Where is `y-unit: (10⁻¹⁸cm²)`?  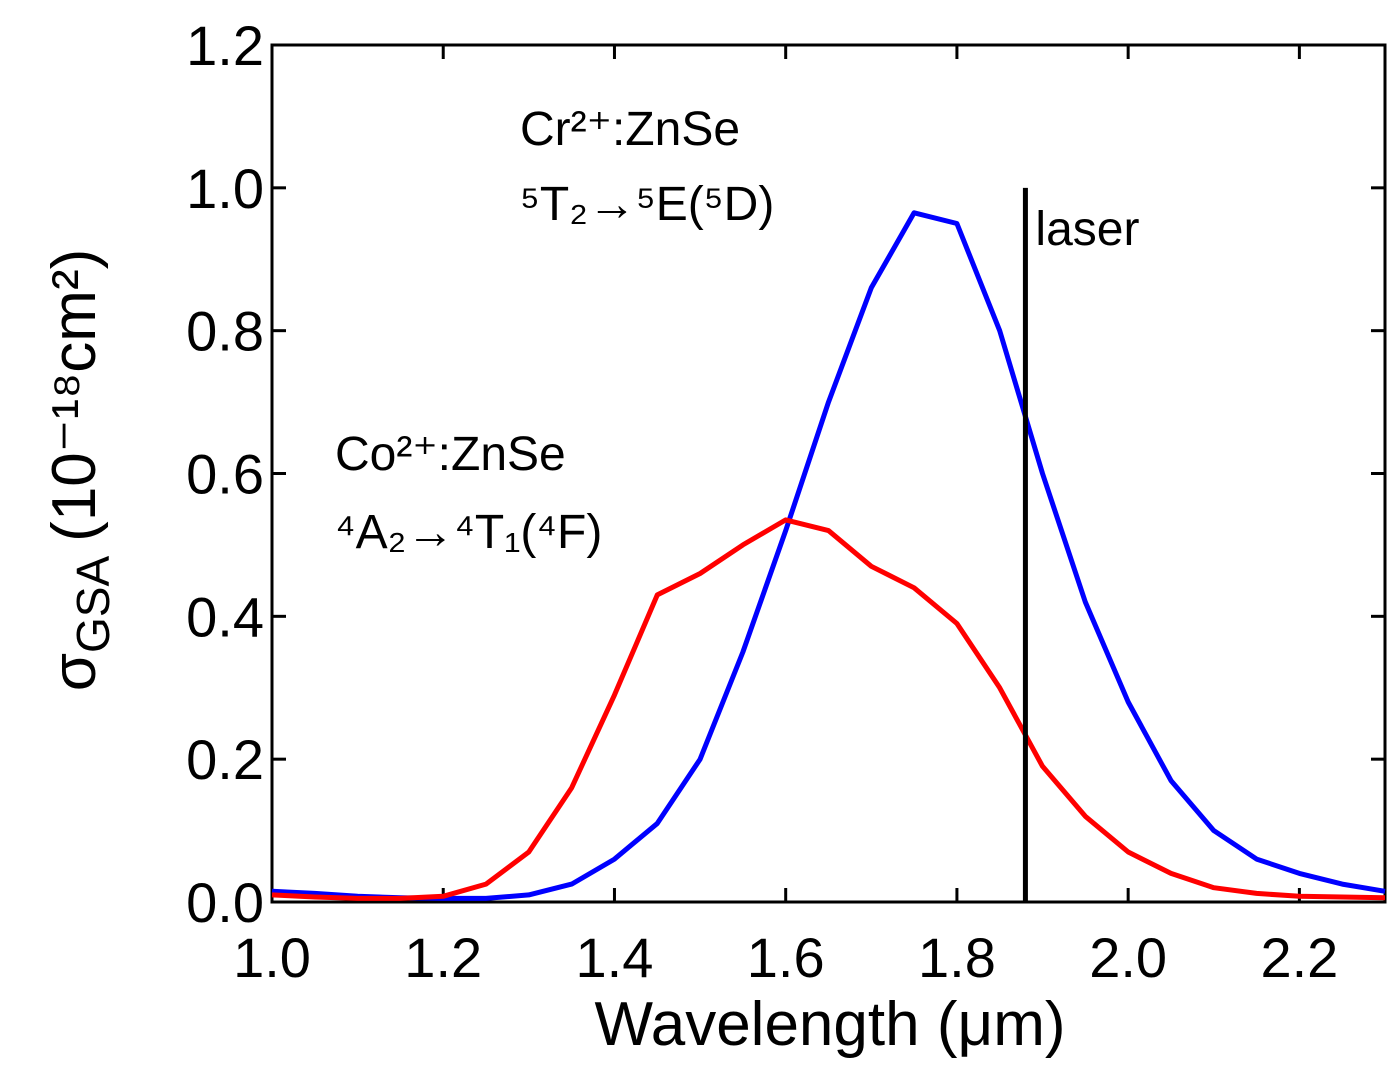 y-unit: (10⁻¹⁸cm²) is located at coordinates (74, 395).